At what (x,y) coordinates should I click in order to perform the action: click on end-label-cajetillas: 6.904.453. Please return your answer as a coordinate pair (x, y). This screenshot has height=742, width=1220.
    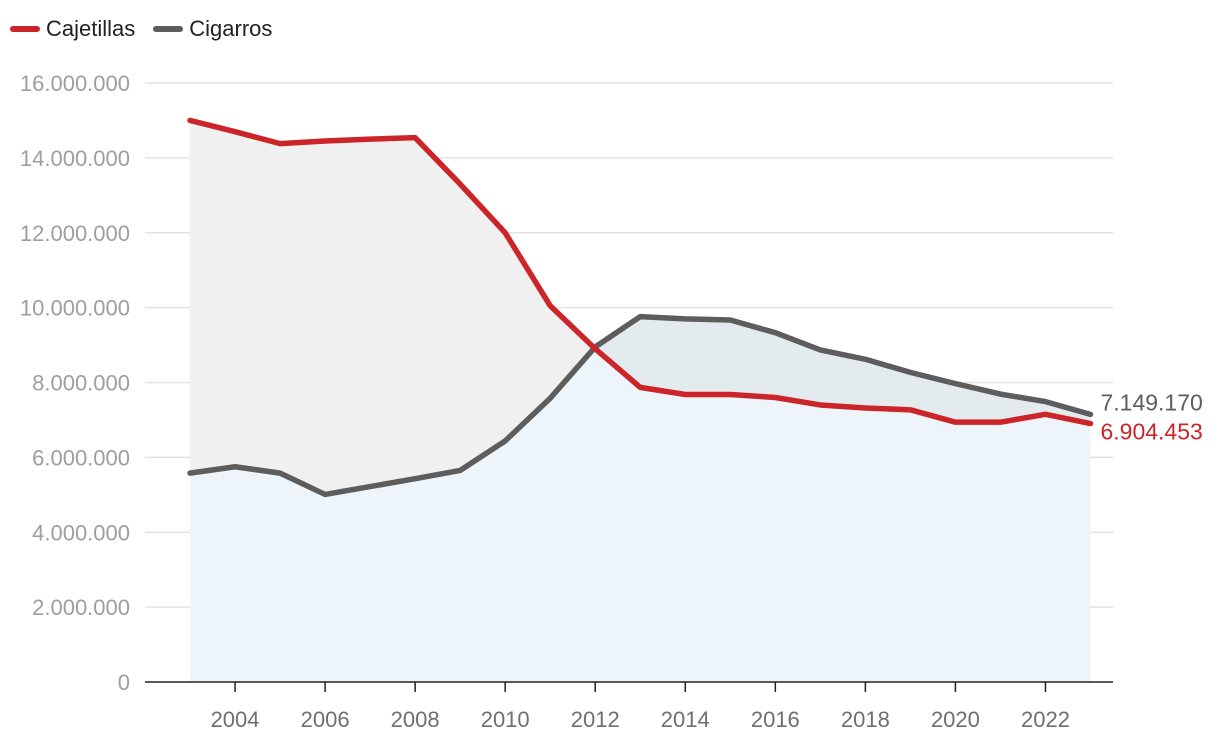
    Looking at the image, I should click on (1151, 432).